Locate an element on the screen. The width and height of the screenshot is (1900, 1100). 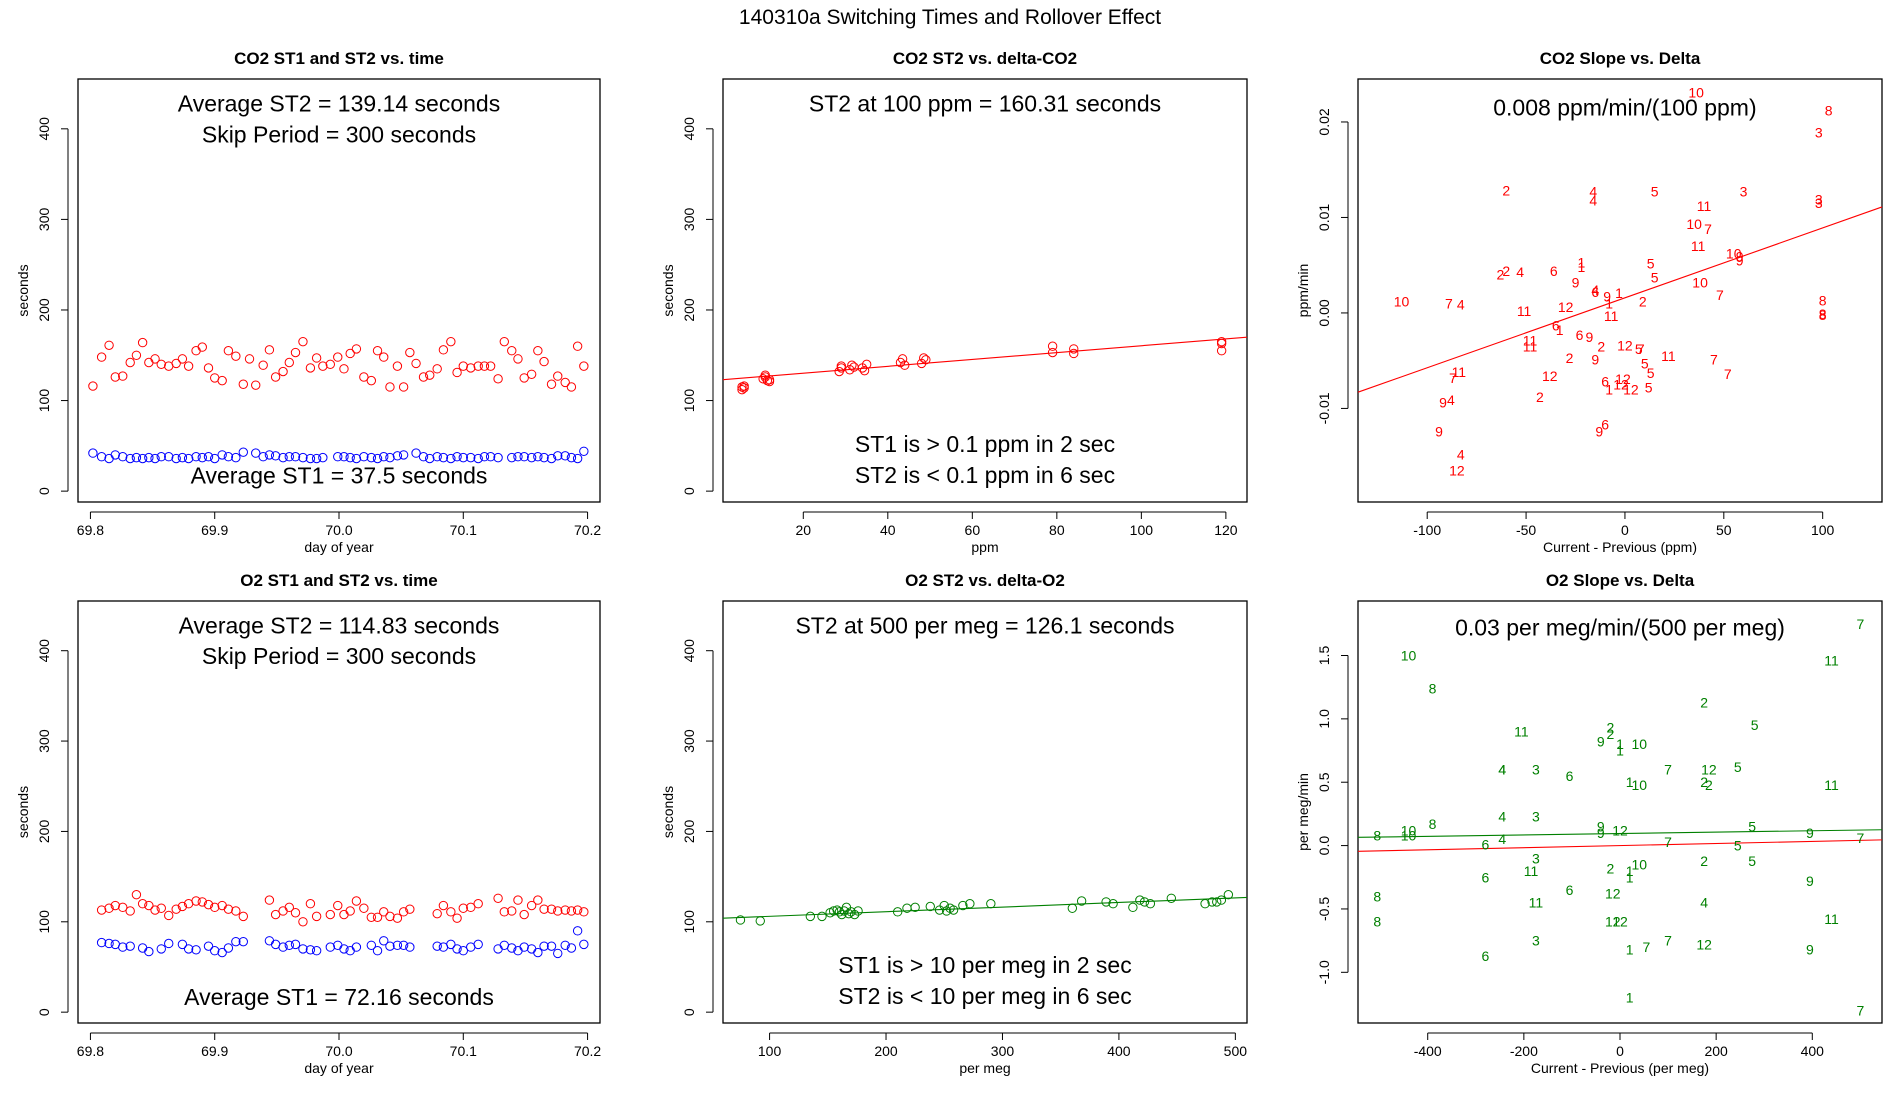
x-tick-label: 100 is located at coordinates (1823, 530).